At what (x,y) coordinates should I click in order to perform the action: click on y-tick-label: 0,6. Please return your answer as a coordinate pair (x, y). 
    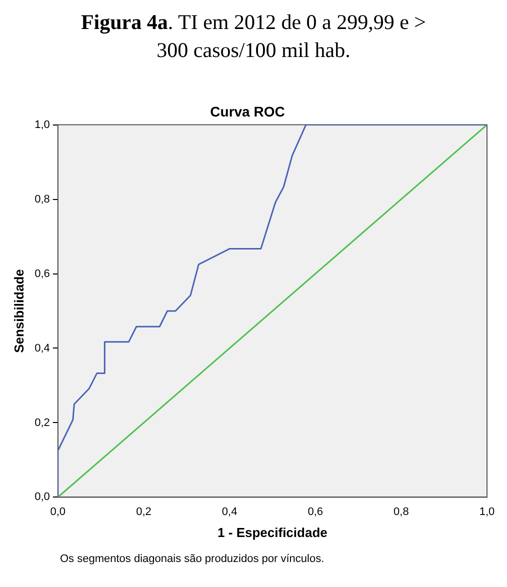
    Looking at the image, I should click on (42, 274).